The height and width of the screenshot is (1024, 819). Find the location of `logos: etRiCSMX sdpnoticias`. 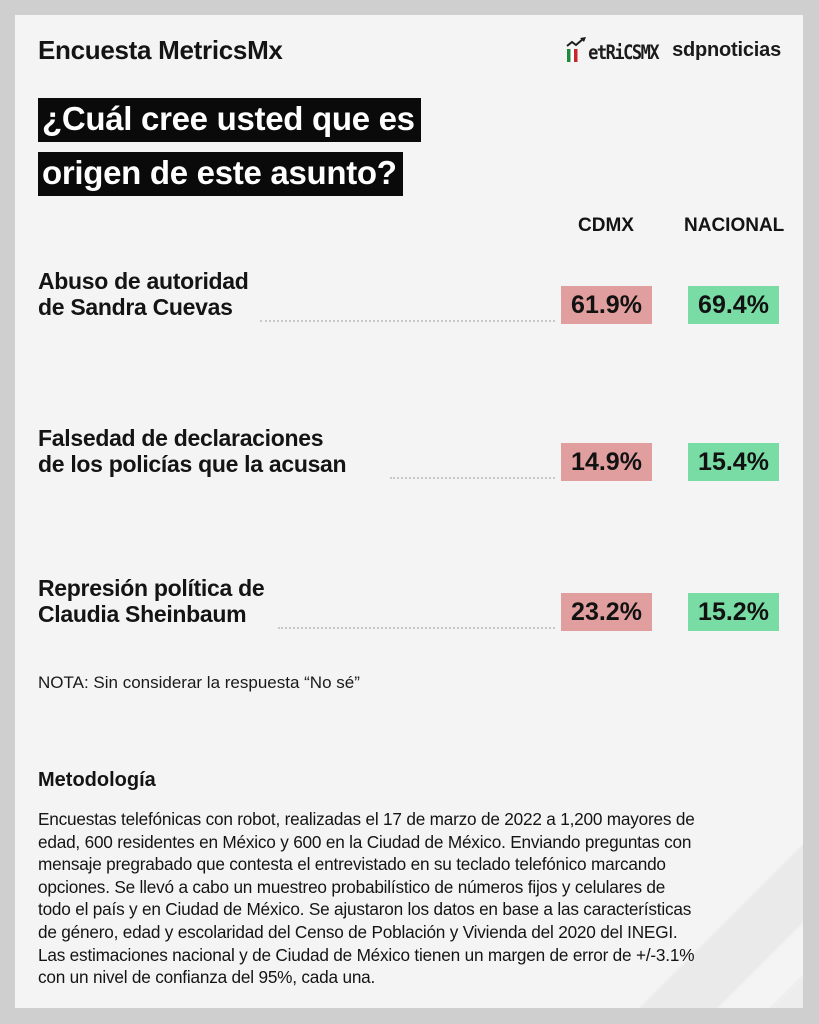

logos: etRiCSMX sdpnoticias is located at coordinates (673, 51).